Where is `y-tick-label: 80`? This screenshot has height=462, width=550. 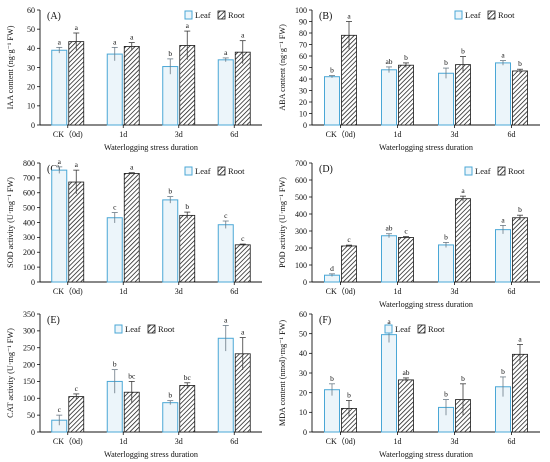 y-tick-label: 80 is located at coordinates (303, 33).